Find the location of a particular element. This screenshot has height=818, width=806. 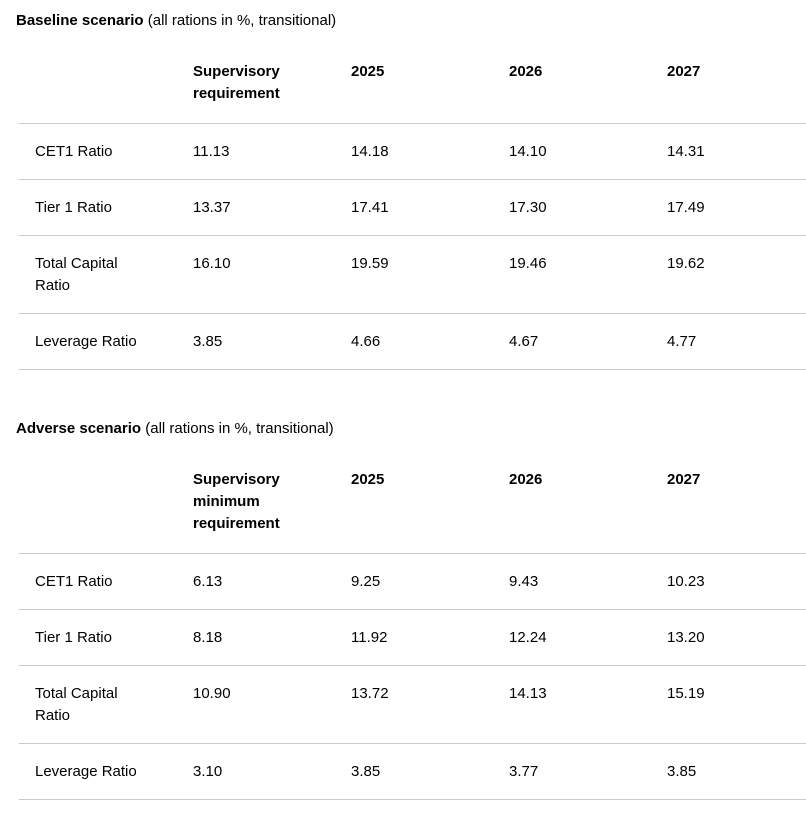

baseline-header-row: Supervisory requirement 2025 2026 2027 is located at coordinates (412, 85).